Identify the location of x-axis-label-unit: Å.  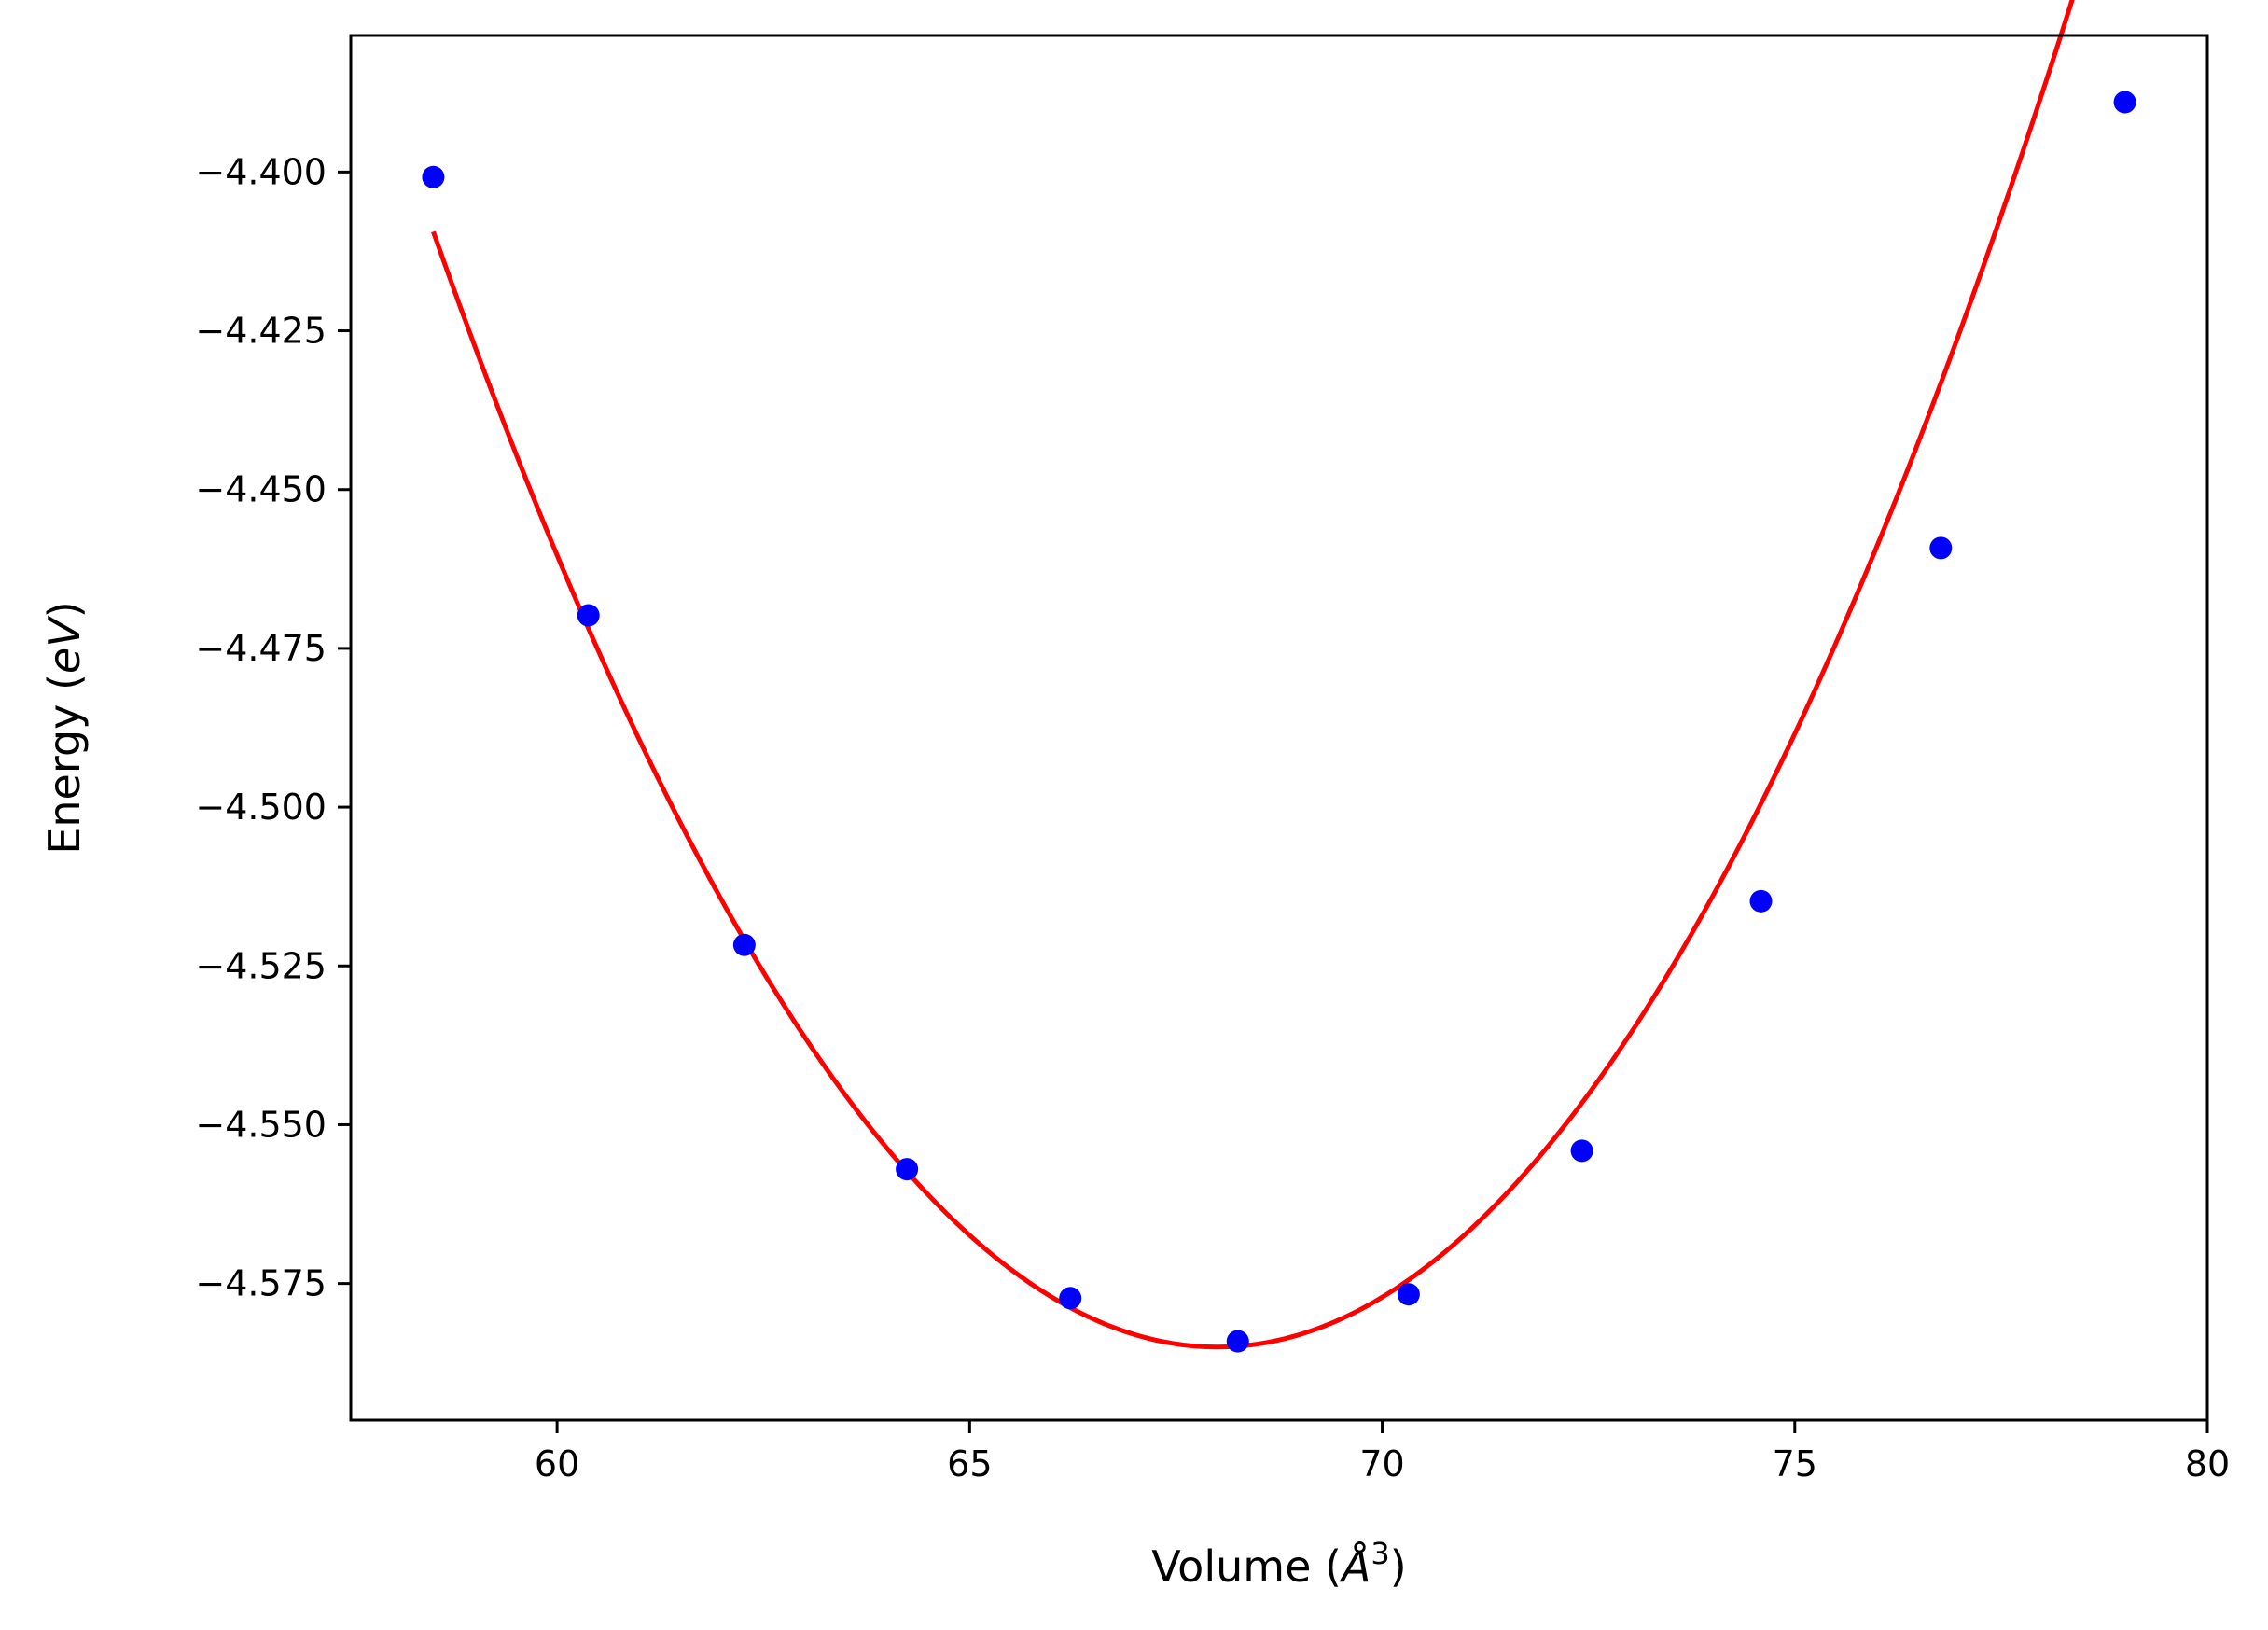
(1355, 1566).